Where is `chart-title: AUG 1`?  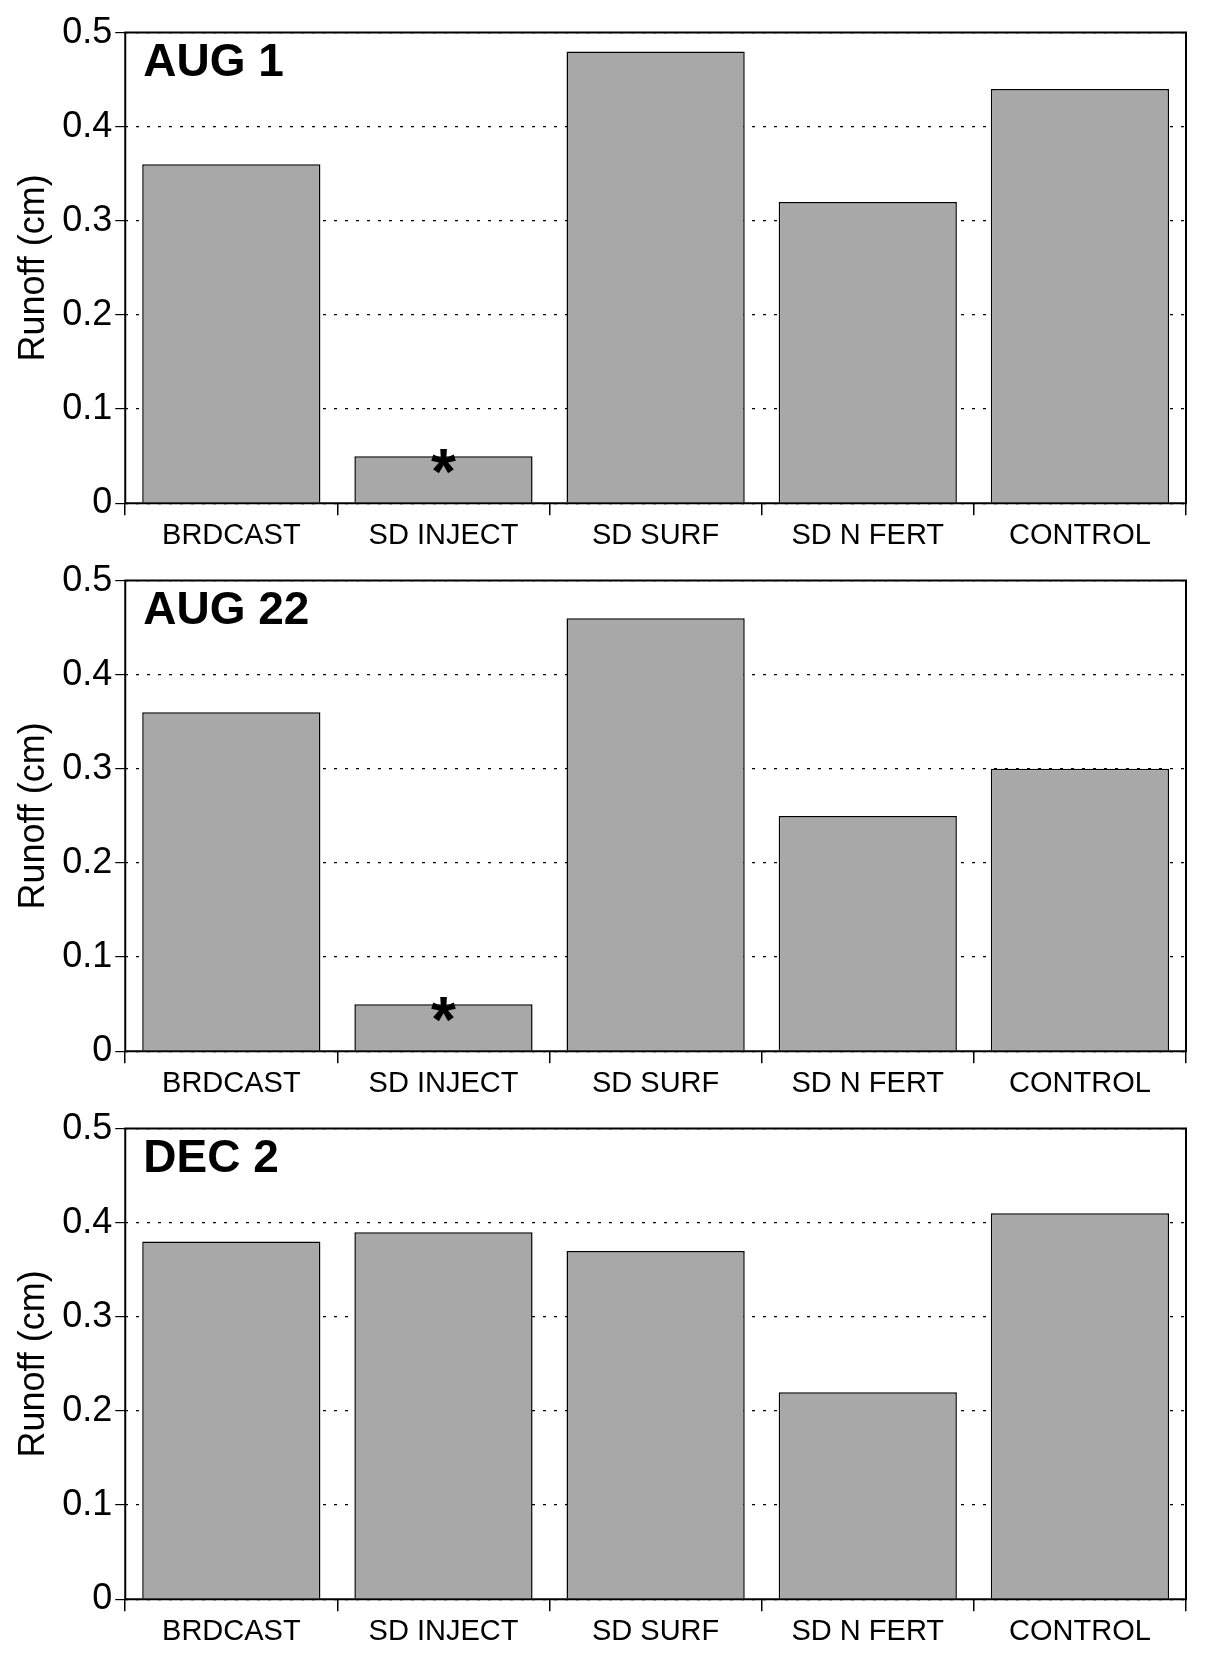 chart-title: AUG 1 is located at coordinates (213, 60).